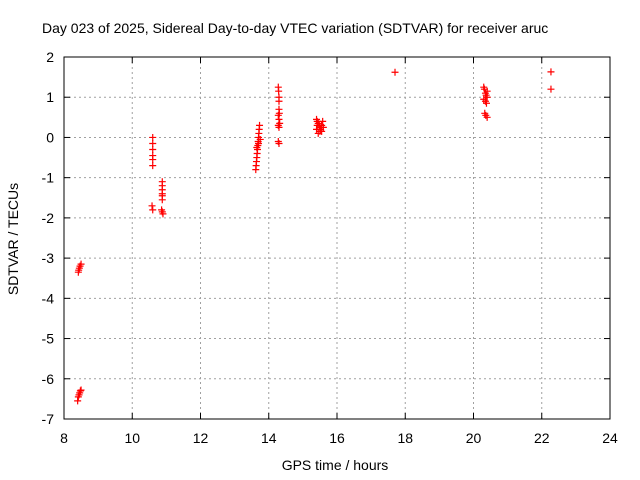 The width and height of the screenshot is (640, 480). Describe the element at coordinates (610, 438) in the screenshot. I see `x-tick-label: 24` at that location.